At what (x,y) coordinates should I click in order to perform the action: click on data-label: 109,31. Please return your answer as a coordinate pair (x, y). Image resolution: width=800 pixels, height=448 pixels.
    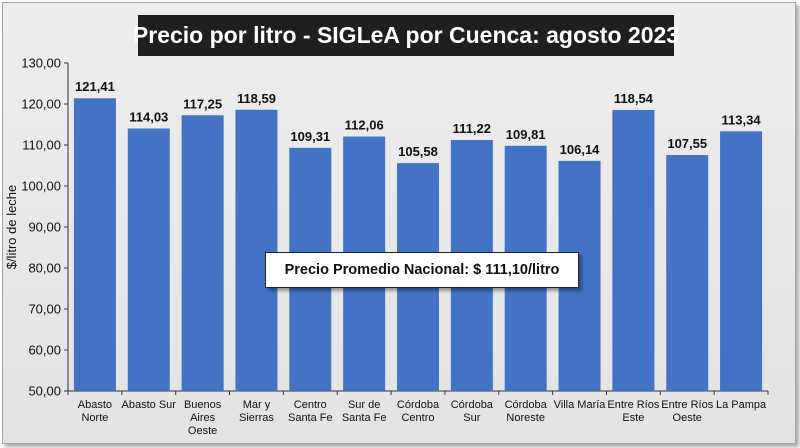
    Looking at the image, I should click on (310, 136).